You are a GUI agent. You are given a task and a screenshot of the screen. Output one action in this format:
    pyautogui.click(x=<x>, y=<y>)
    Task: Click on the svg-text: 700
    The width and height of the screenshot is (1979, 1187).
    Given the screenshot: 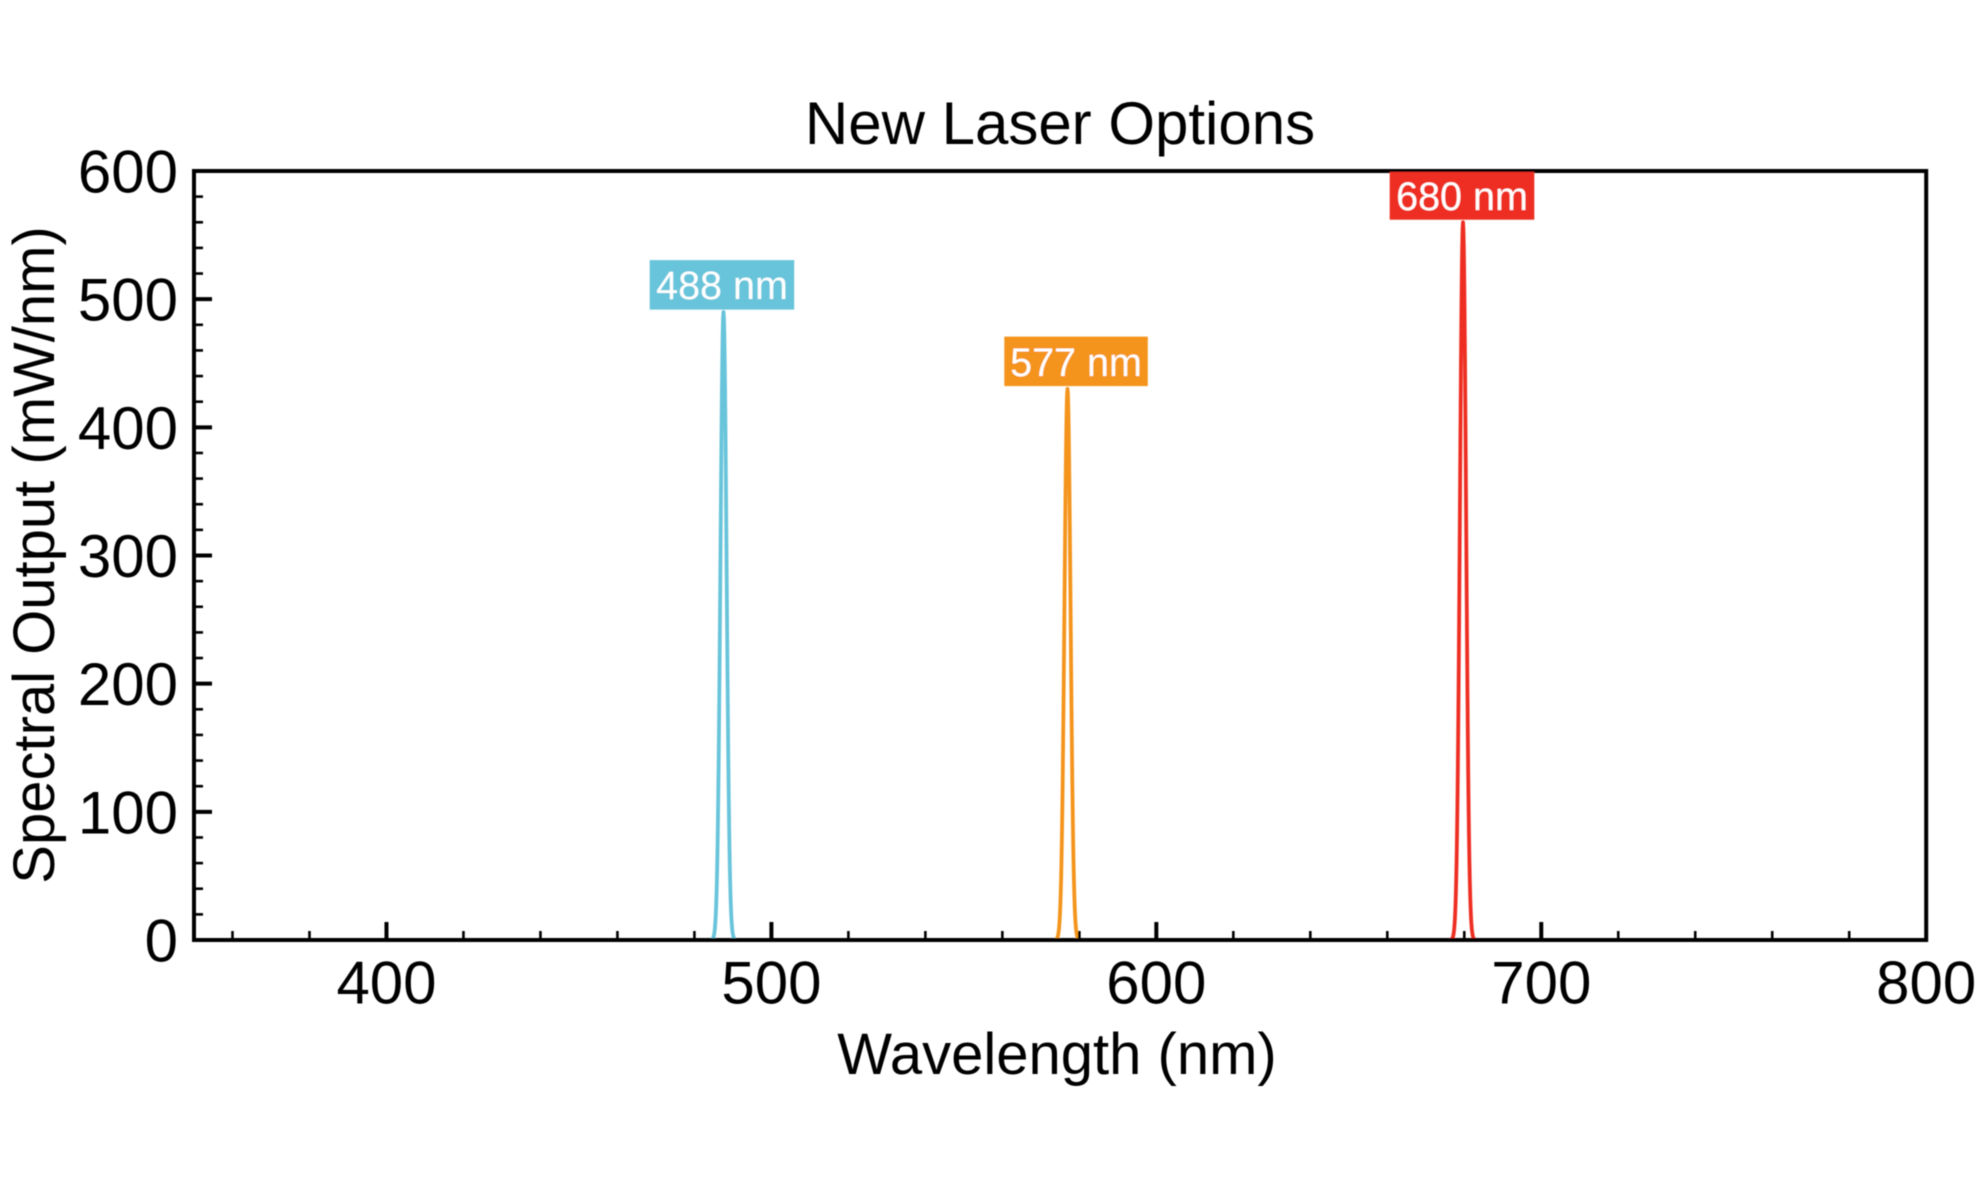 What is the action you would take?
    pyautogui.click(x=1541, y=983)
    